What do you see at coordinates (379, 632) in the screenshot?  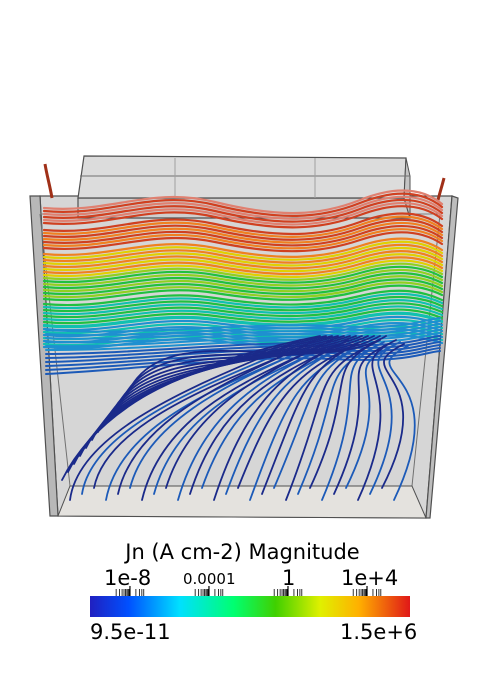 I see `colorbar-max-label: 1.5e+6` at bounding box center [379, 632].